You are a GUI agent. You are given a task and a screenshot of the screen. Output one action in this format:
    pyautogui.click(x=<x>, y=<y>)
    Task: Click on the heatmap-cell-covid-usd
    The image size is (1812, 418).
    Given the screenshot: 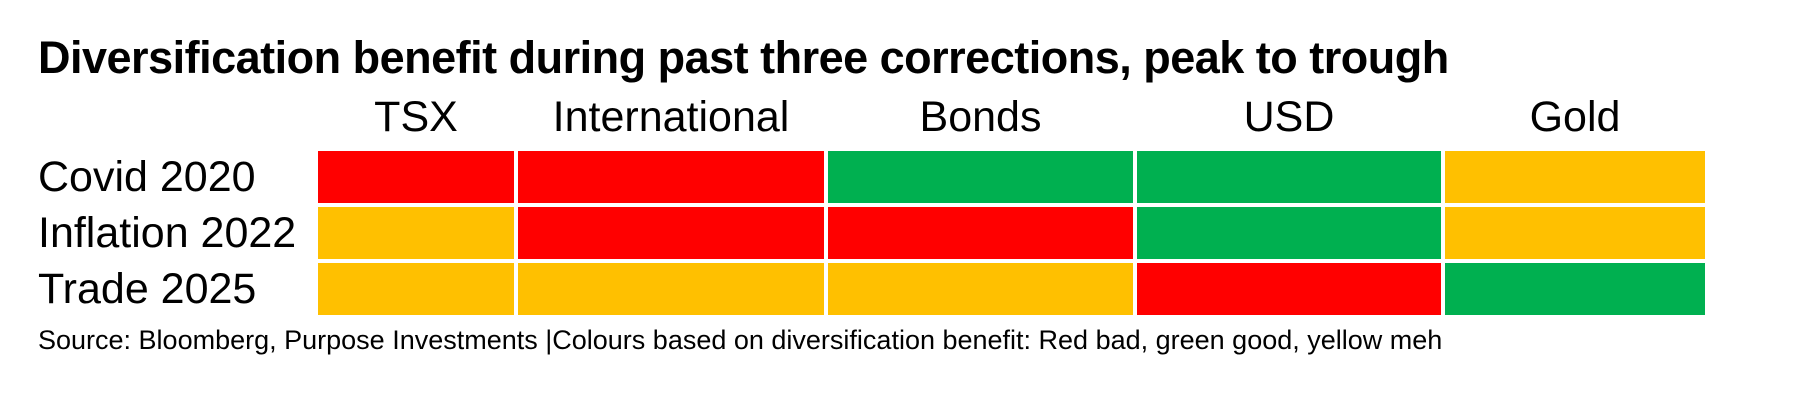 What is the action you would take?
    pyautogui.click(x=1289, y=177)
    